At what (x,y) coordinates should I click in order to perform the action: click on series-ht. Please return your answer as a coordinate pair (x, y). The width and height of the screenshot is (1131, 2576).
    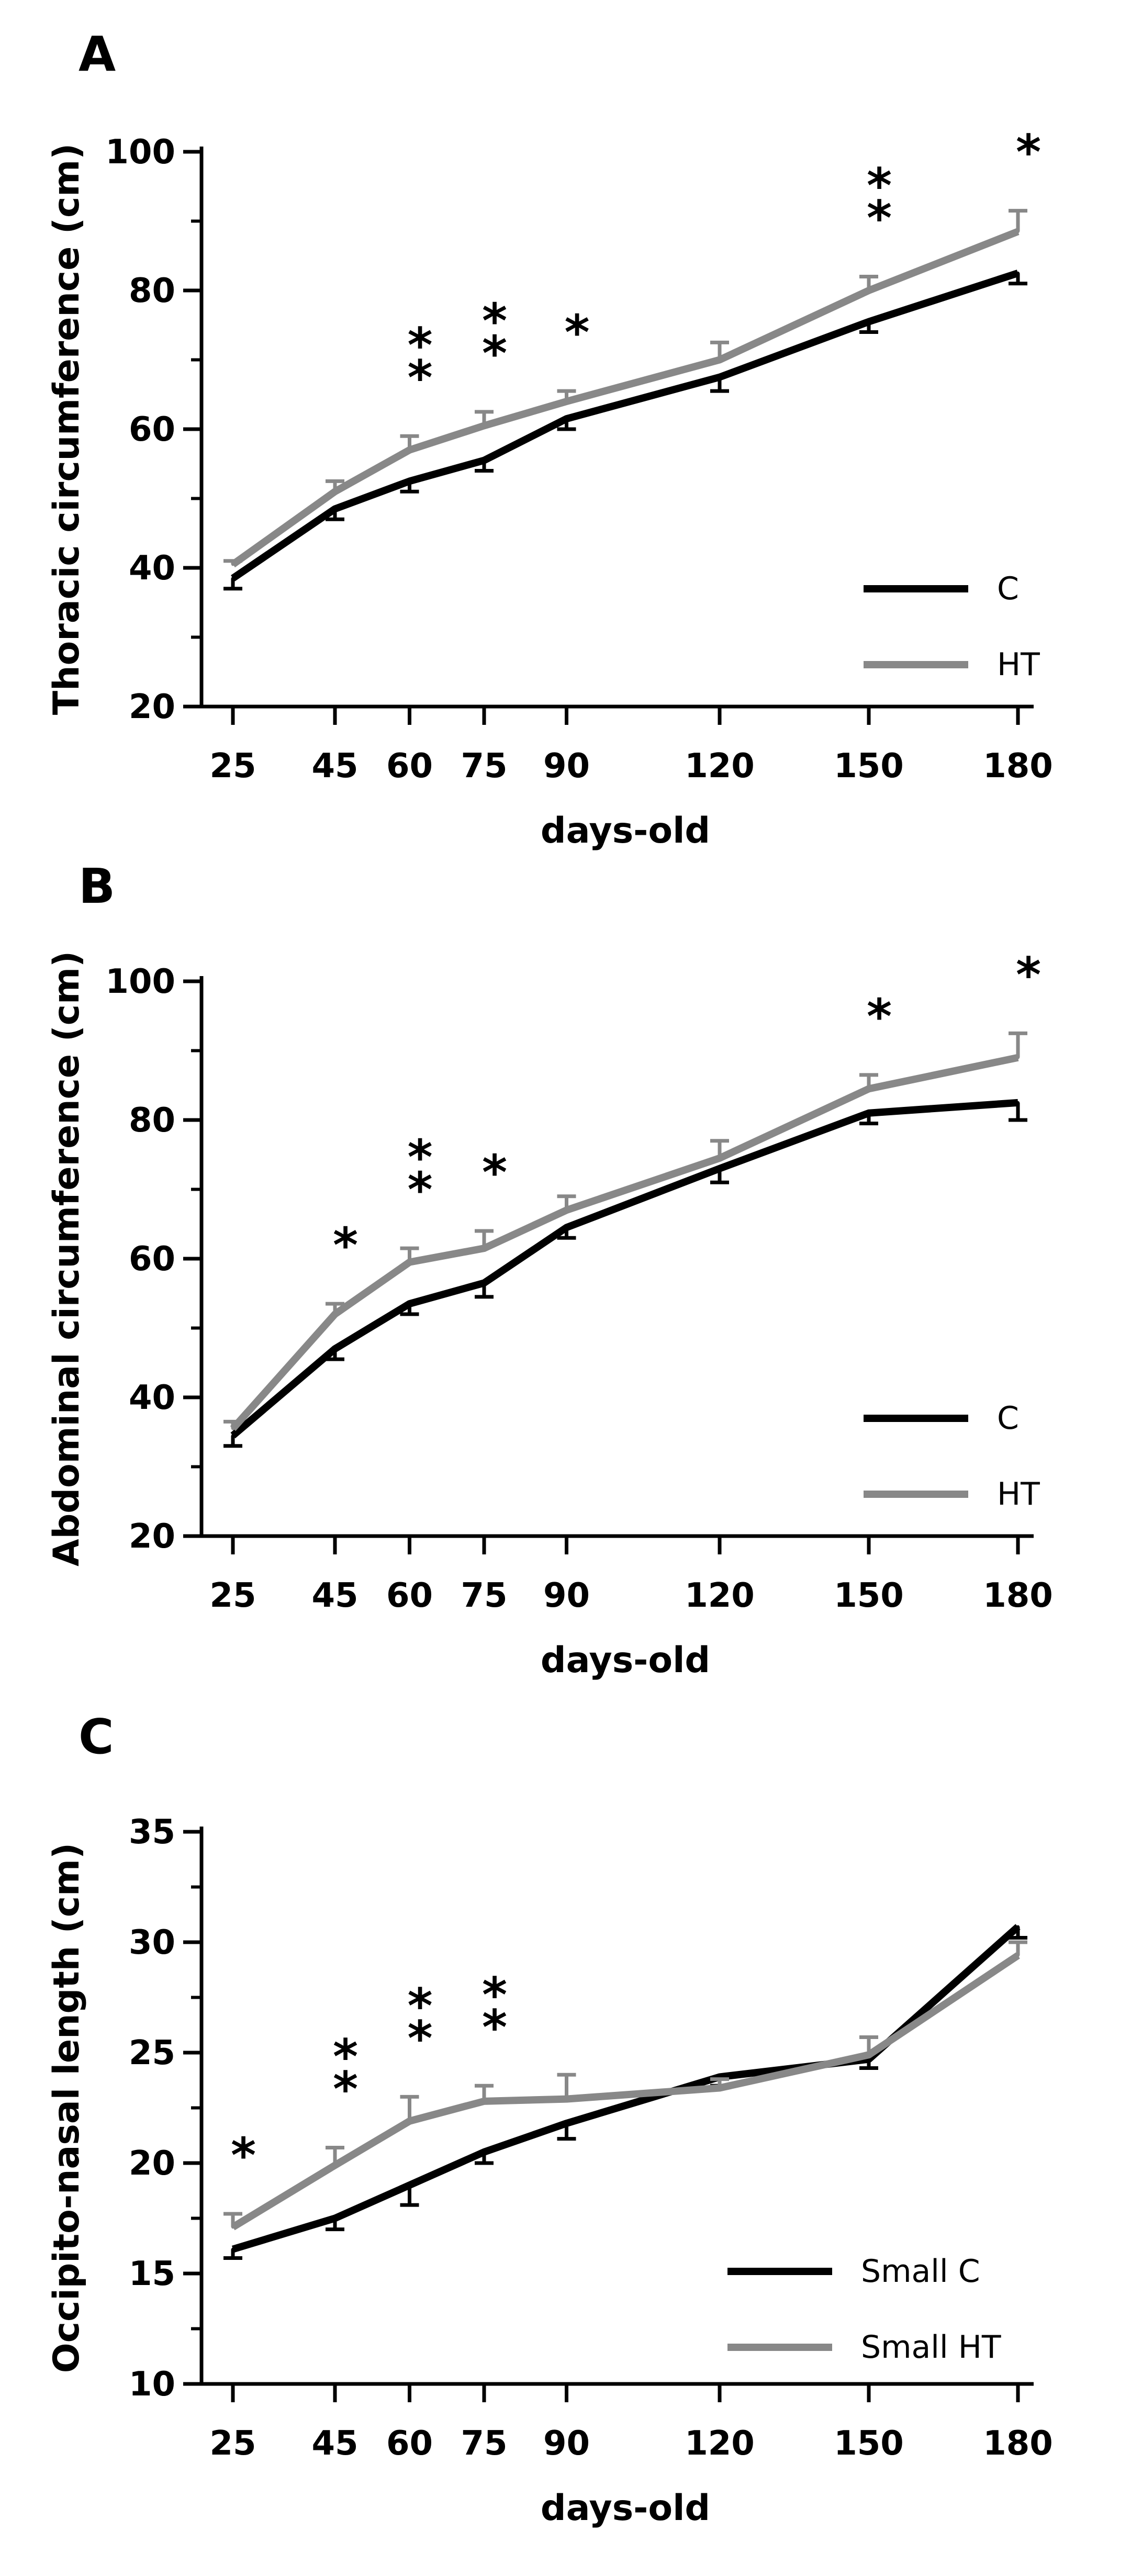
    Looking at the image, I should click on (625, 388).